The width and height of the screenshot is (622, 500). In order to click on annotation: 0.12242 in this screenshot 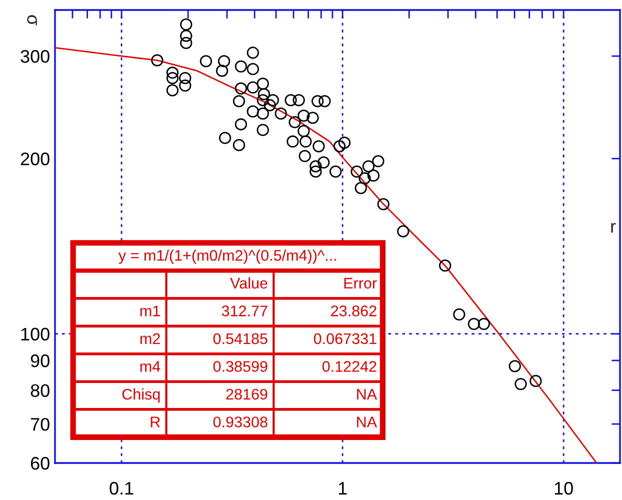, I will do `click(349, 366)`.